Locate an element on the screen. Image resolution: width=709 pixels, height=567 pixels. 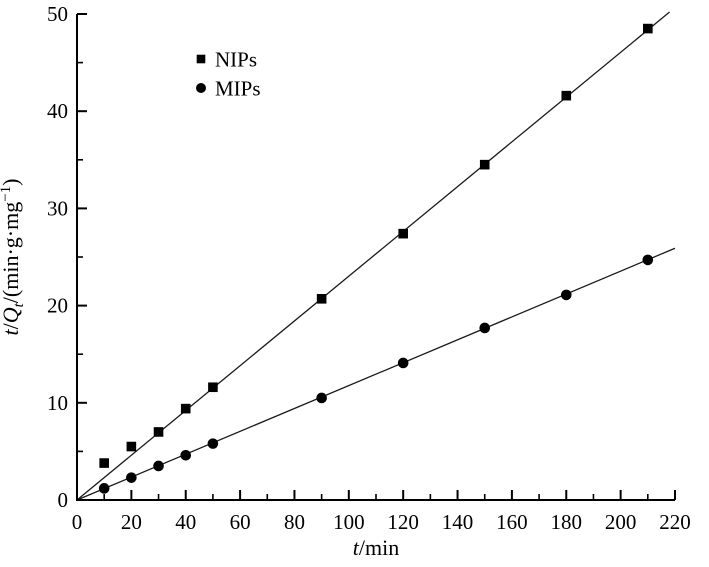
x-tick-label: 0 is located at coordinates (77, 522).